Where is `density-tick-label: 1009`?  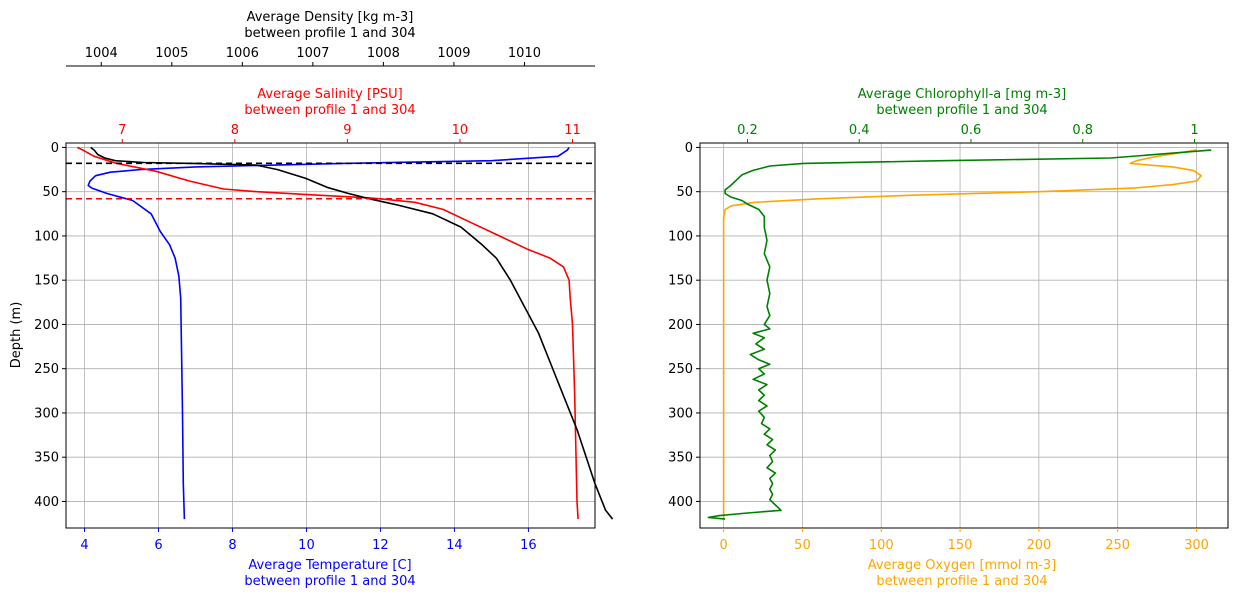
density-tick-label: 1009 is located at coordinates (453, 53).